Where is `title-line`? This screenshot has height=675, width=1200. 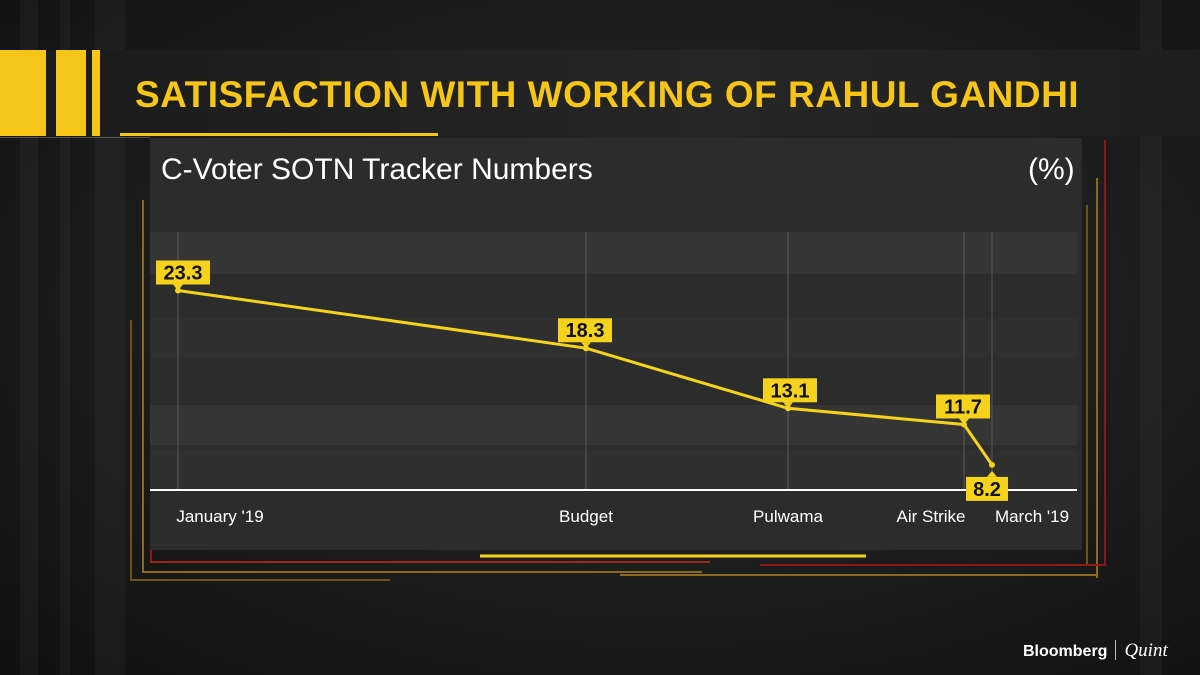 title-line is located at coordinates (75, 137).